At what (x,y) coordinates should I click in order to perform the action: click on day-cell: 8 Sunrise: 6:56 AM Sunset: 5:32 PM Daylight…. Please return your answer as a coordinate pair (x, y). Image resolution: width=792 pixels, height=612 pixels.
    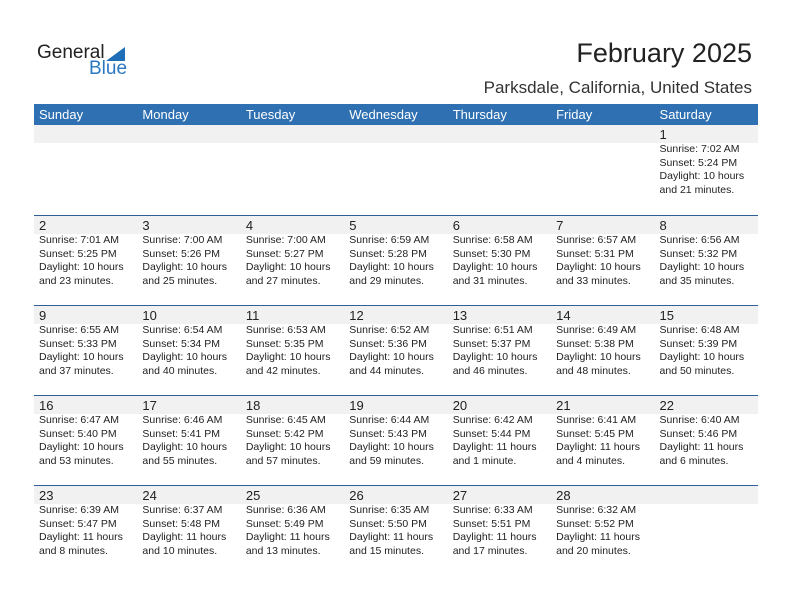
    Looking at the image, I should click on (706, 260).